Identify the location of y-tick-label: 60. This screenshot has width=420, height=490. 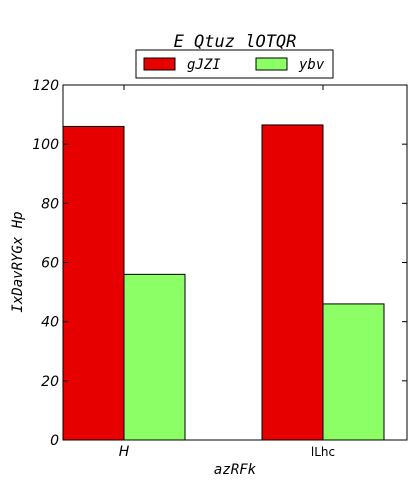
(50, 264).